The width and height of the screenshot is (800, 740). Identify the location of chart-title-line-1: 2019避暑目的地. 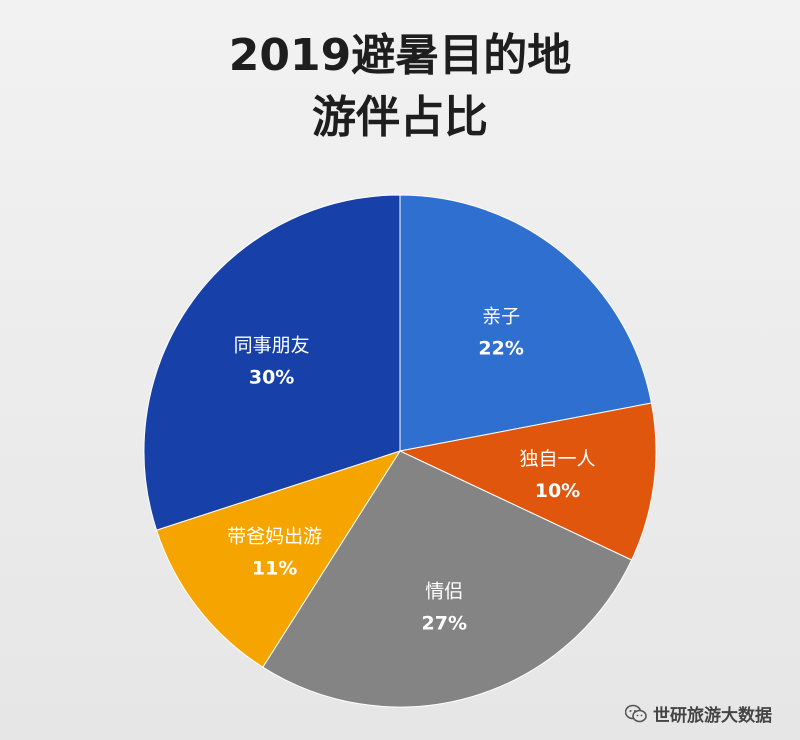
(400, 55).